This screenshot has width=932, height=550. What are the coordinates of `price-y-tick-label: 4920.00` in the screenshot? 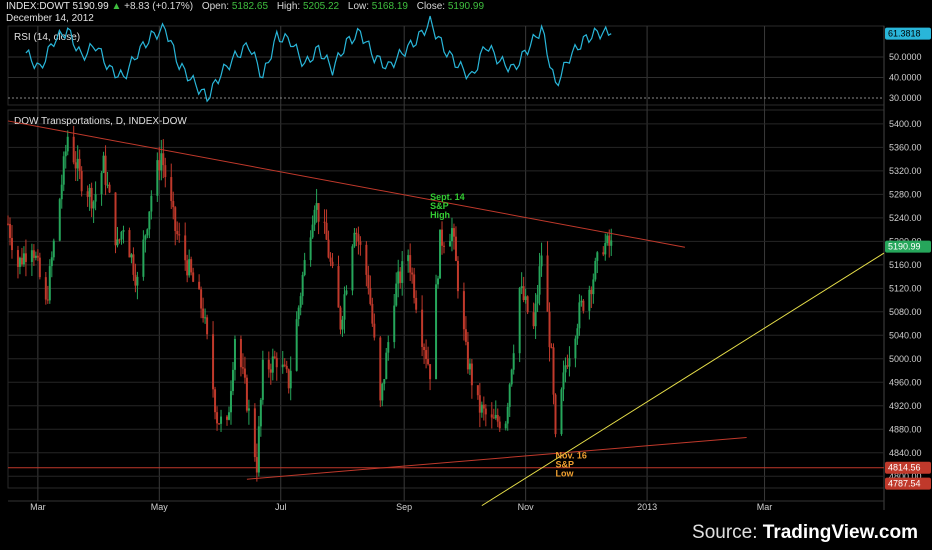 It's located at (905, 406).